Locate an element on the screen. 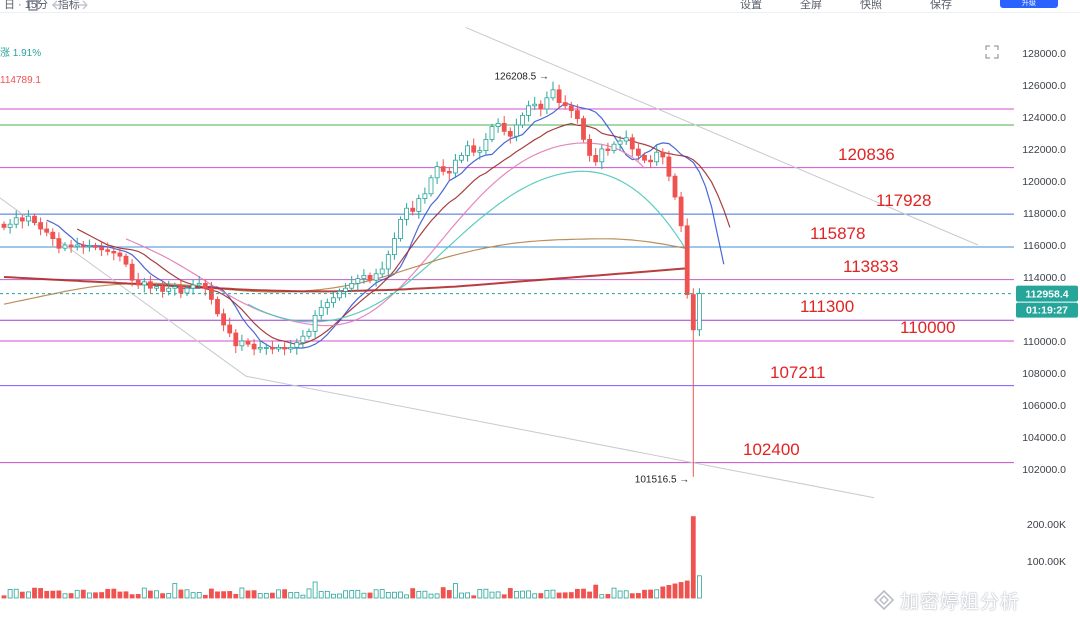 This screenshot has width=1080, height=624. volume-tick-label: 100.00K is located at coordinates (1046, 562).